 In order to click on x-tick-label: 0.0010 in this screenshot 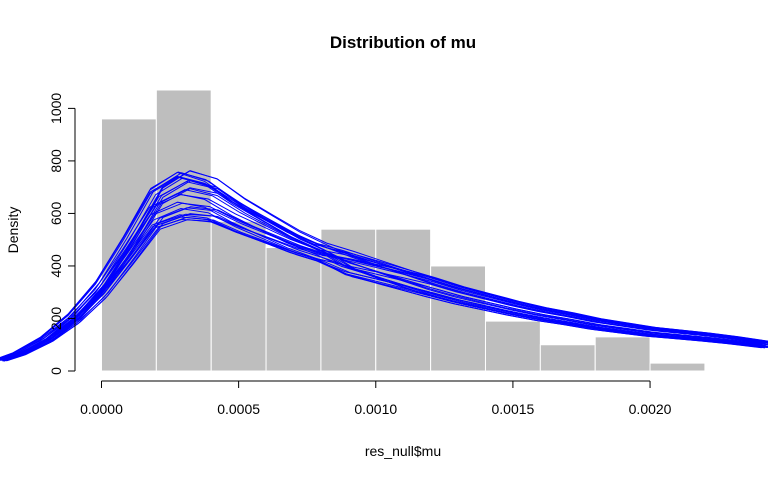, I will do `click(375, 409)`.